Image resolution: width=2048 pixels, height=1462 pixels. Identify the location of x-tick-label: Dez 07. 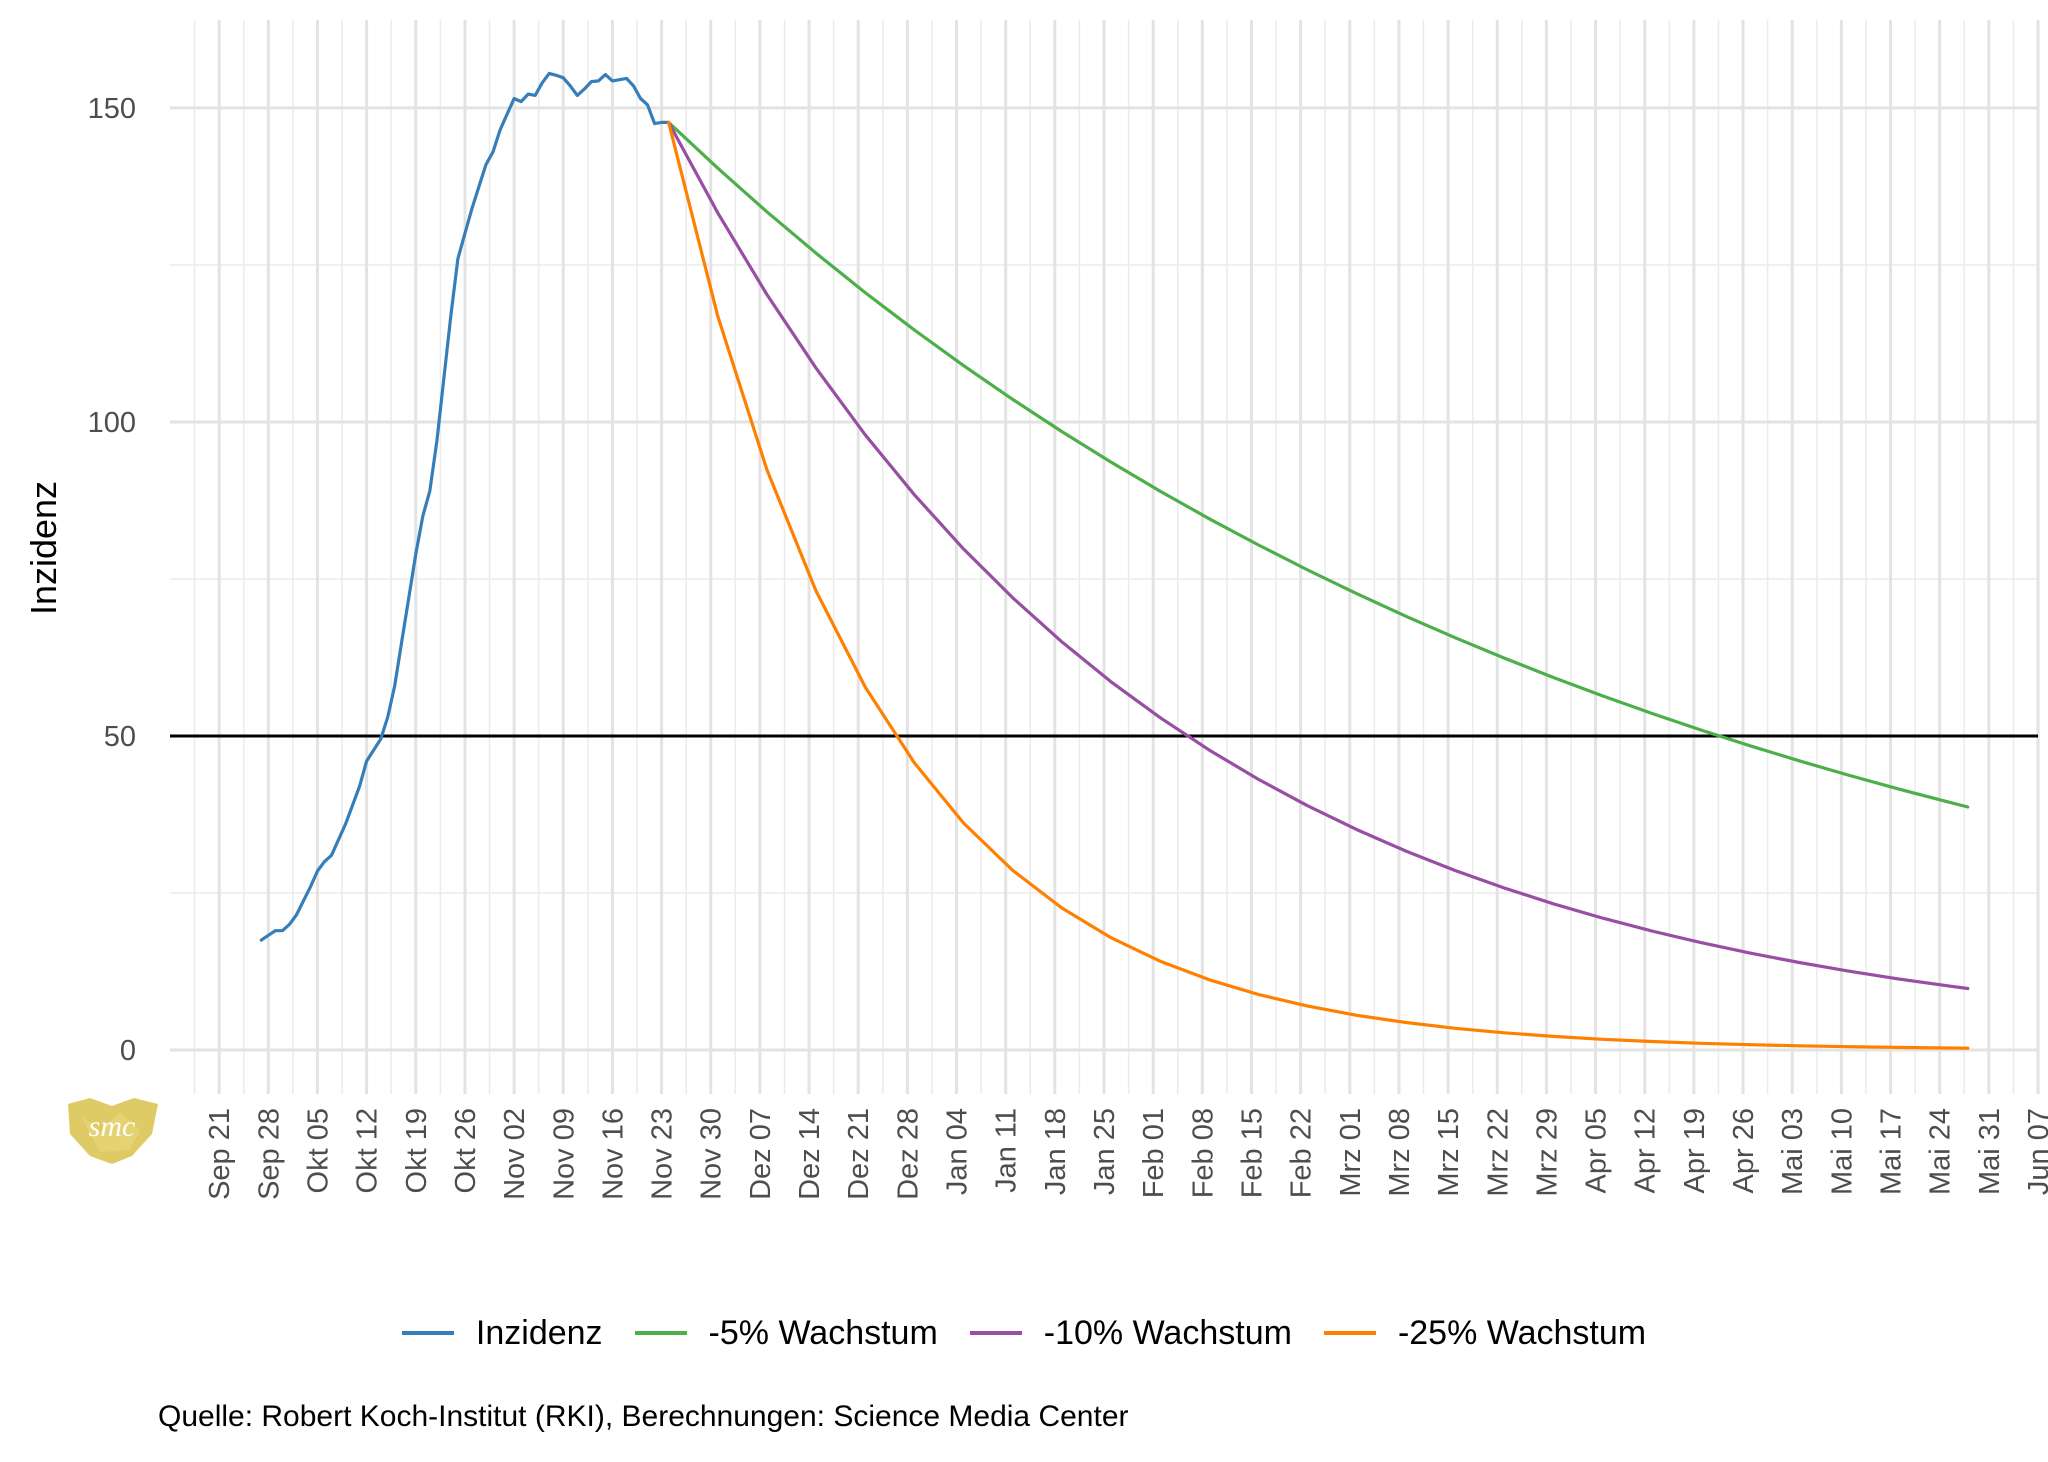
(761, 1154).